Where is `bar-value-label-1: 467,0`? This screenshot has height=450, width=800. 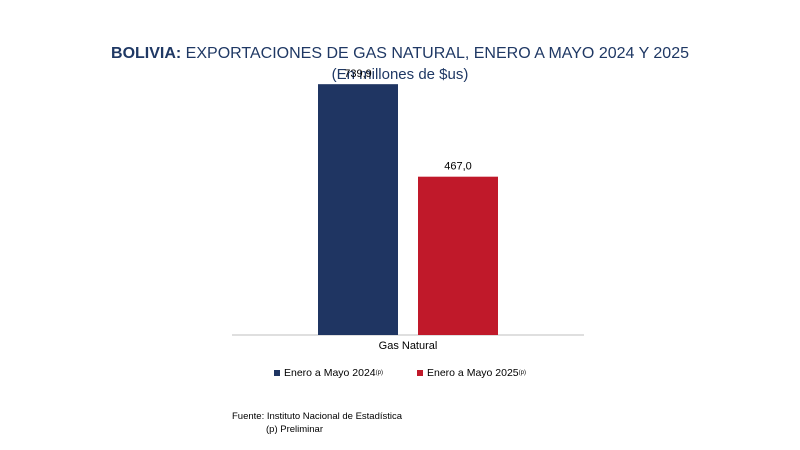 bar-value-label-1: 467,0 is located at coordinates (458, 167).